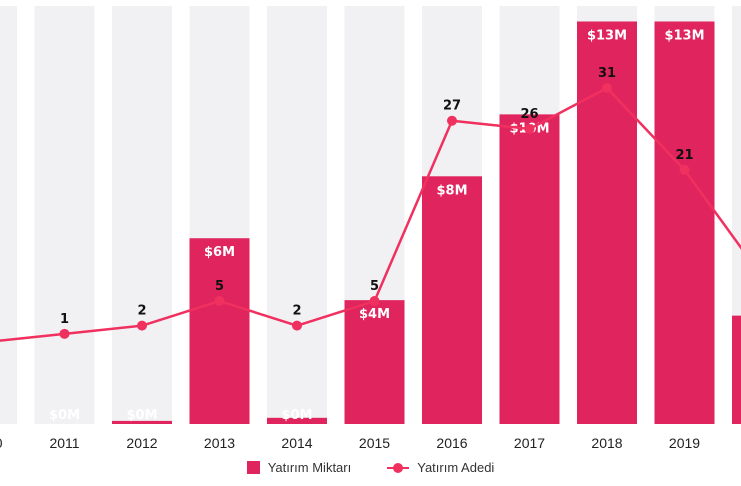 The width and height of the screenshot is (741, 486). Describe the element at coordinates (142, 215) in the screenshot. I see `background-column-2012` at that location.